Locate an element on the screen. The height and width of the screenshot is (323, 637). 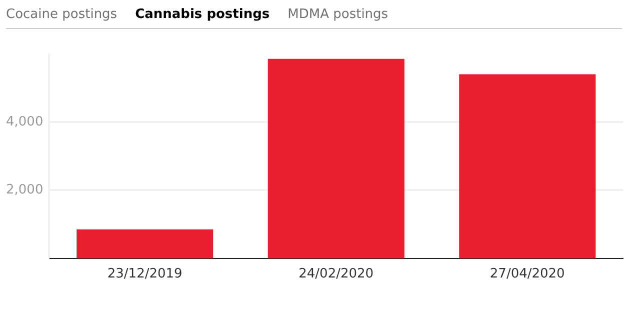
text: Cocaine postings is located at coordinates (62, 14).